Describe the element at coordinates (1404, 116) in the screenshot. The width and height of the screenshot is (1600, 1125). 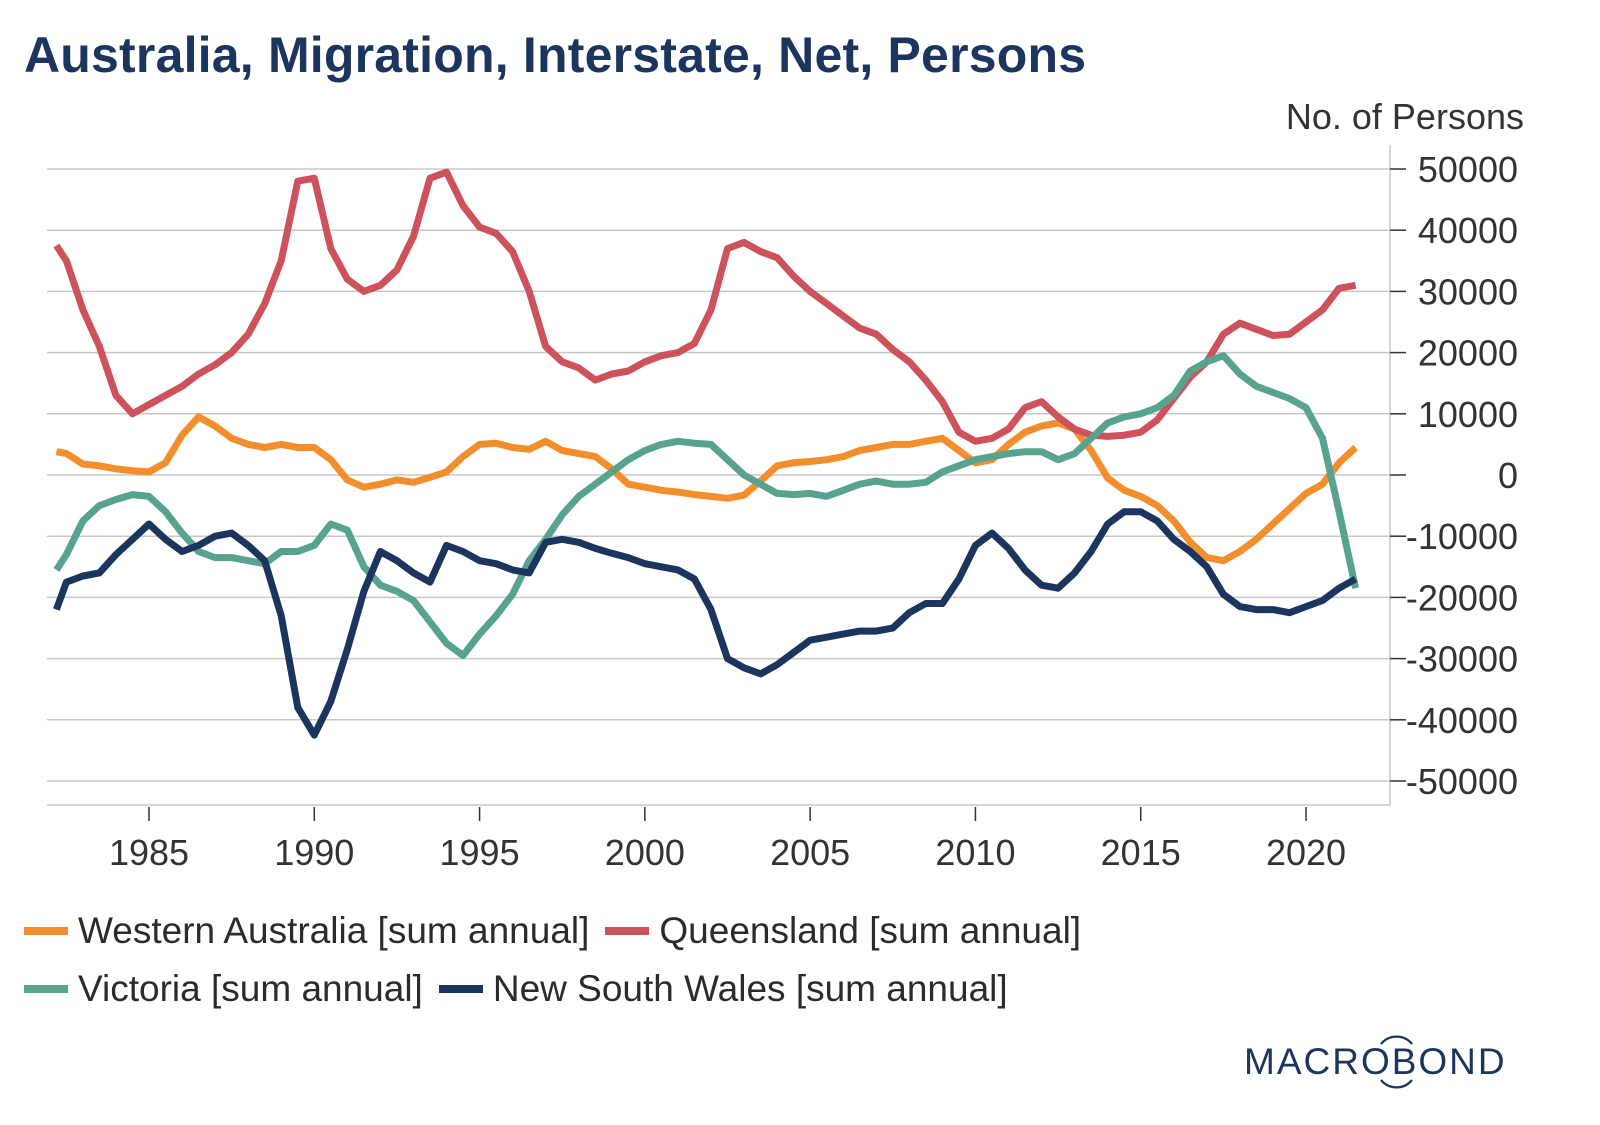
I see `y-axis-unit-label: No. of Persons` at that location.